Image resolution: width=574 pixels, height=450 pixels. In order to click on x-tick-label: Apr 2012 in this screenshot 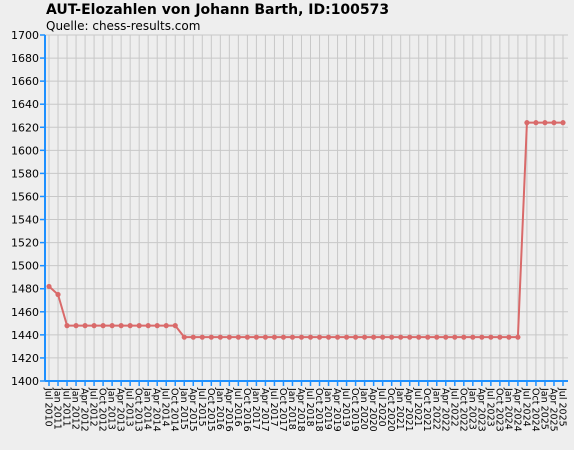, I will do `click(84, 410)`.